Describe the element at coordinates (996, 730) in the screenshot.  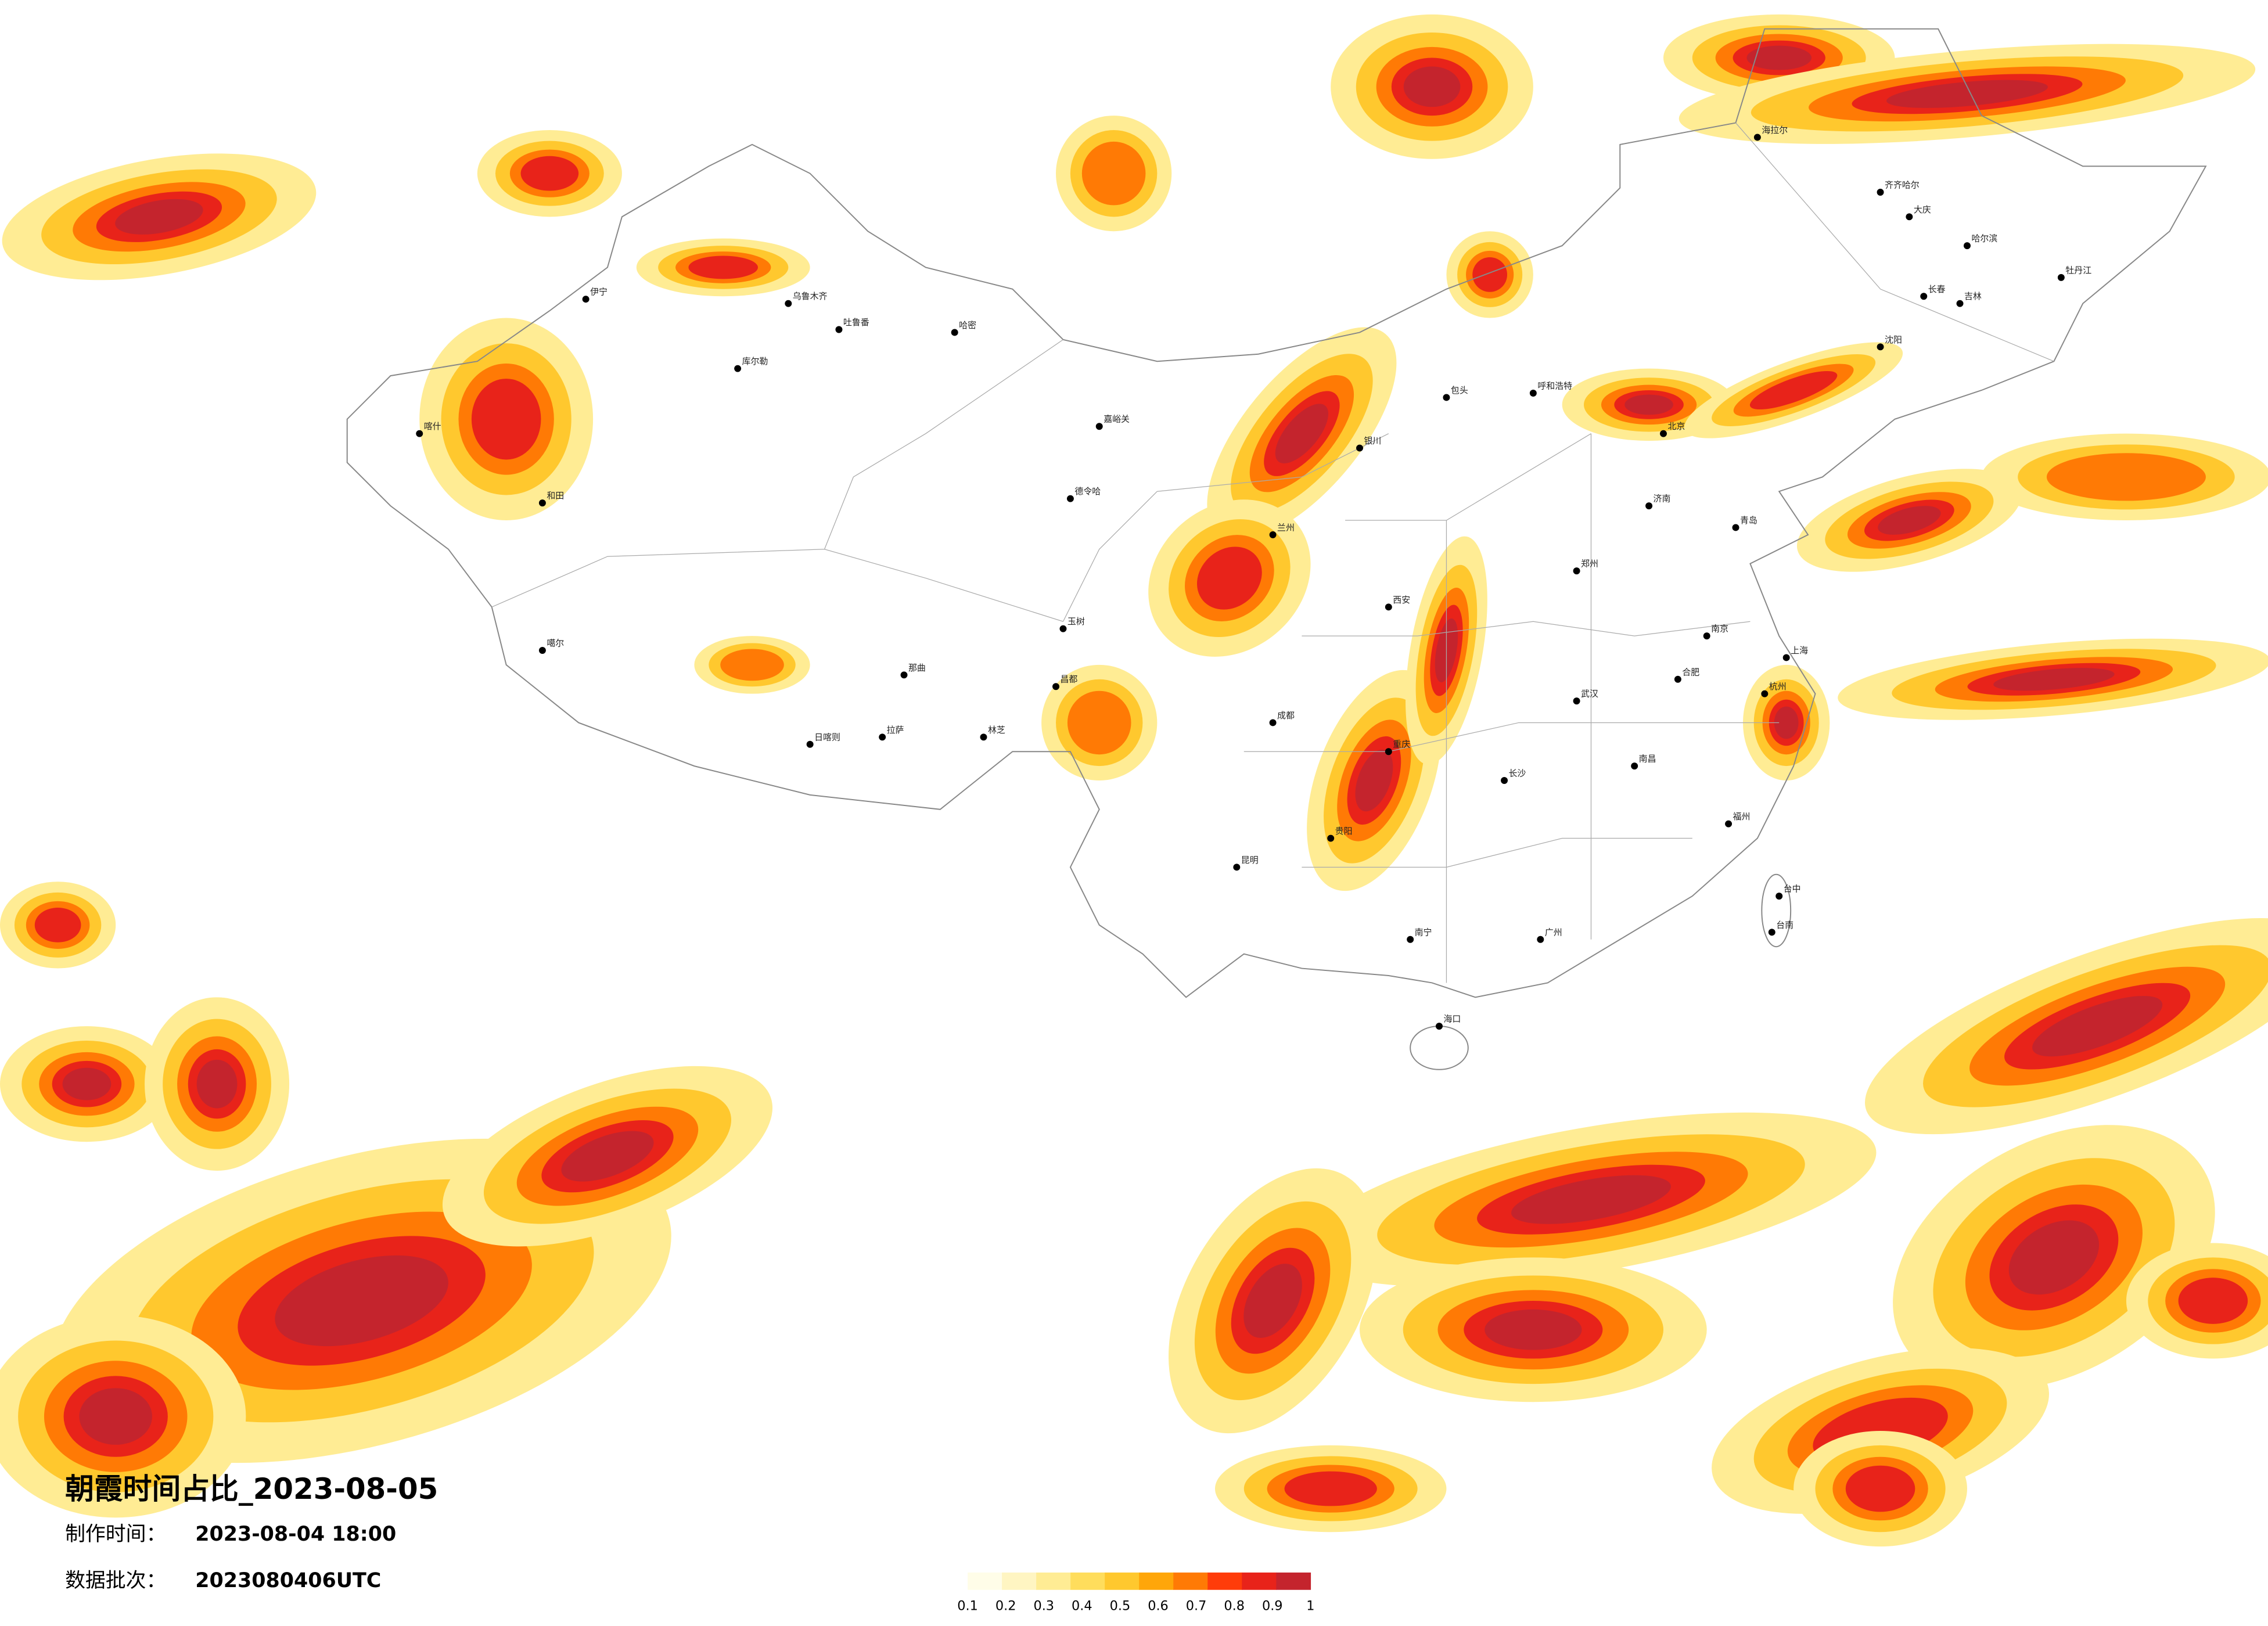
I see `city-label: 林芝` at that location.